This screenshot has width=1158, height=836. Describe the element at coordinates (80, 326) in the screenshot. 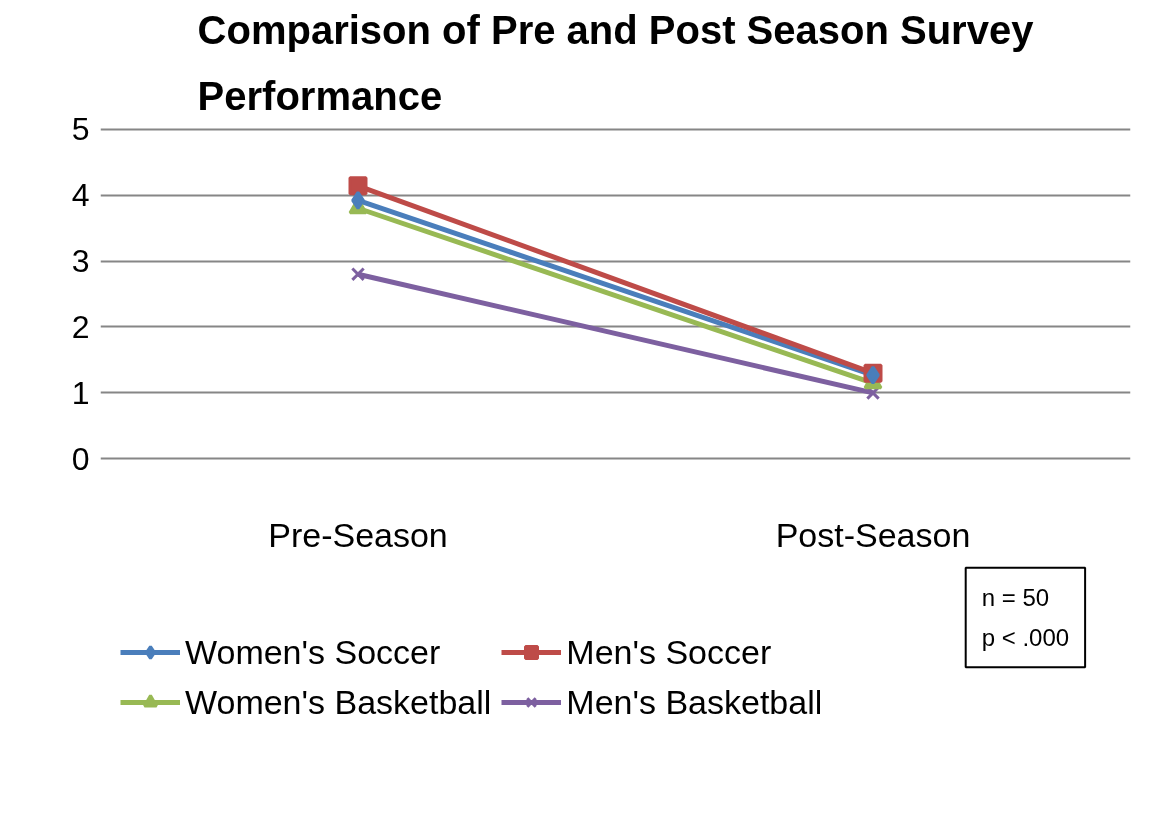

I see `y-tick-label: 2` at that location.